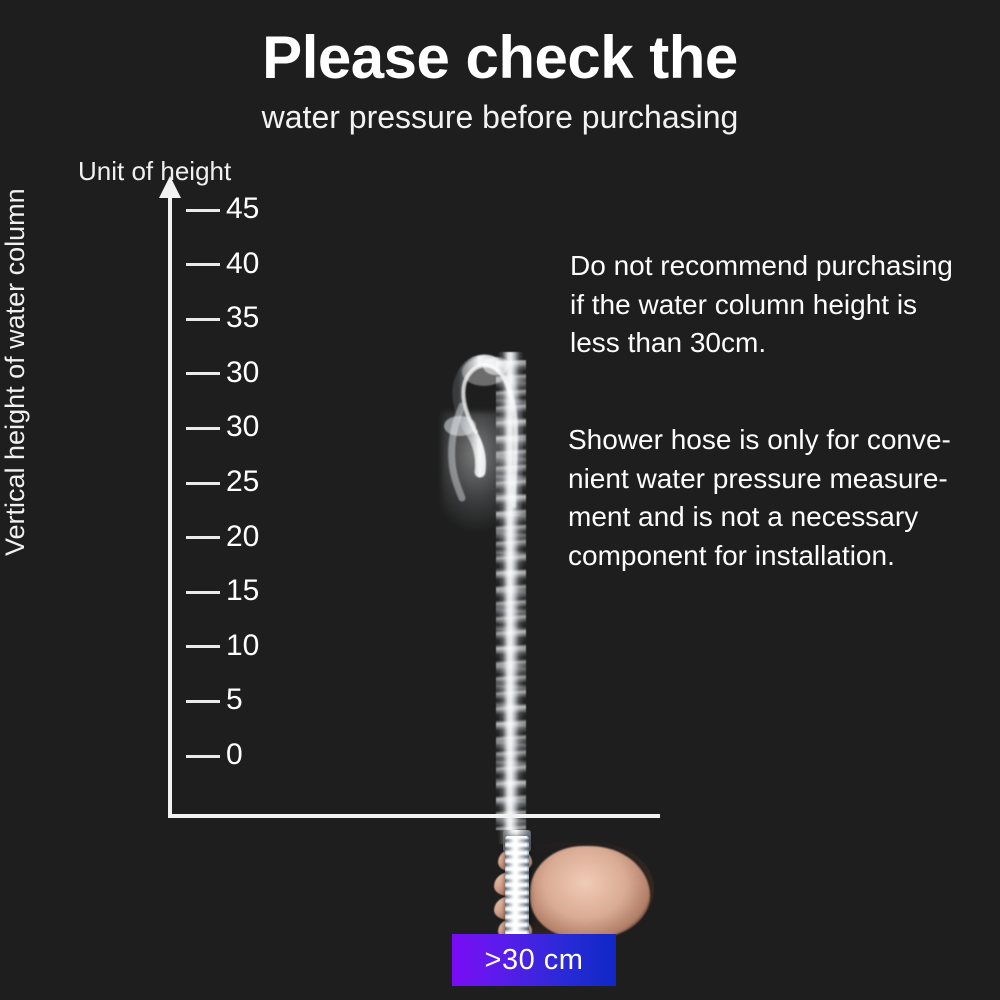  I want to click on note-b-line-4: component for installation., so click(731, 555).